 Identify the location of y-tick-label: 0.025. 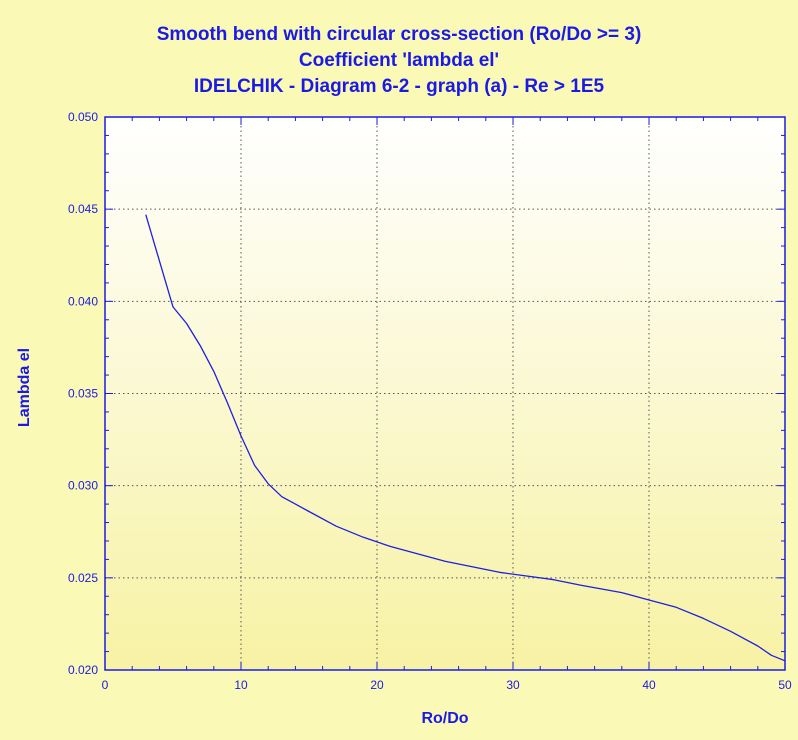
(83, 578).